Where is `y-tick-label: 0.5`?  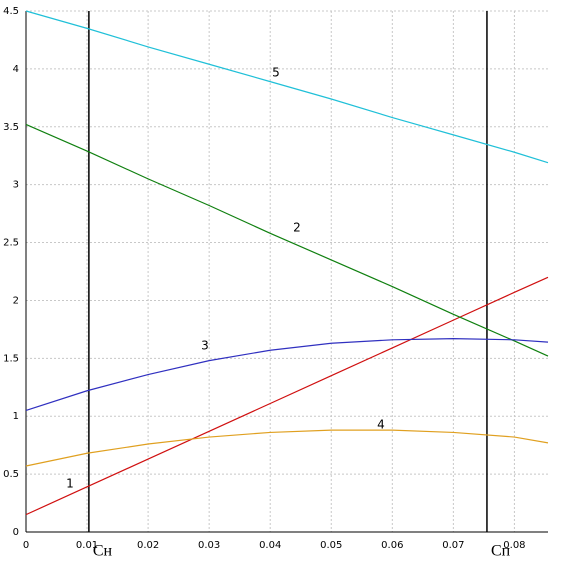
y-tick-label: 0.5 is located at coordinates (11, 474).